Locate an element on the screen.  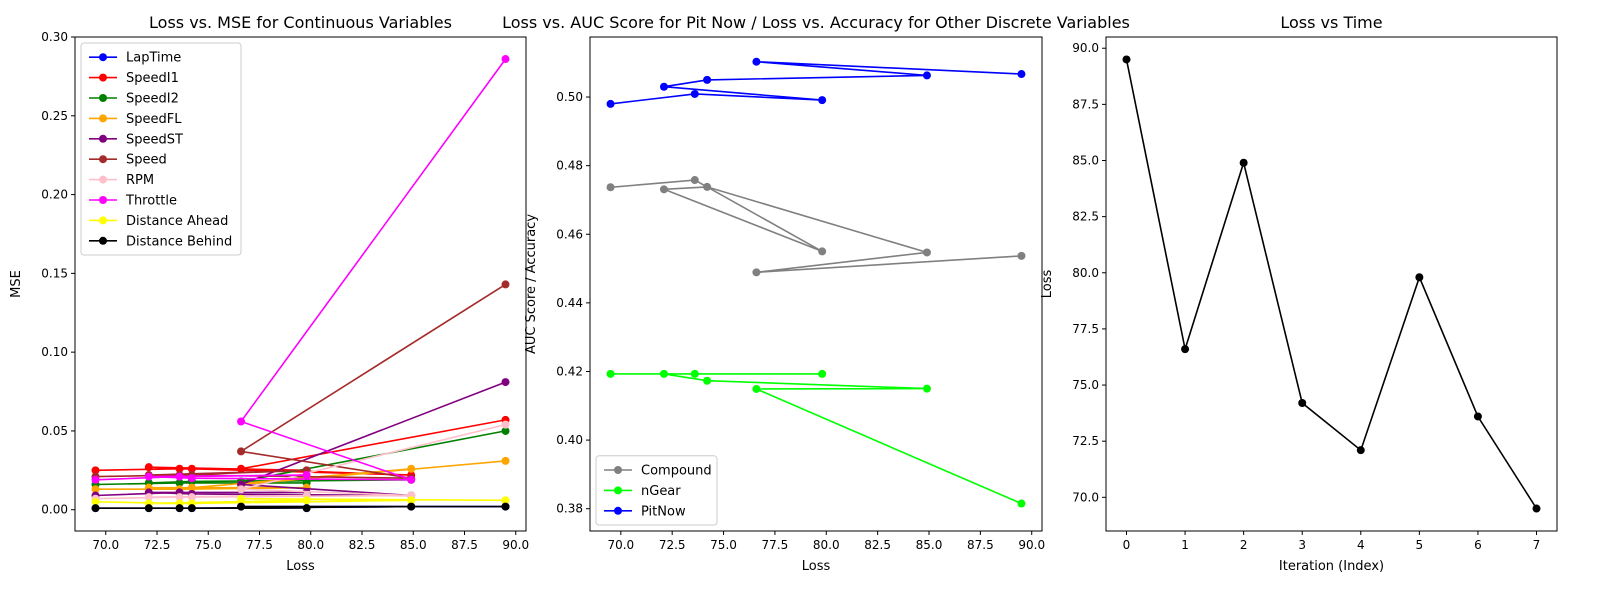
x-tick-label: 7 is located at coordinates (1537, 545).